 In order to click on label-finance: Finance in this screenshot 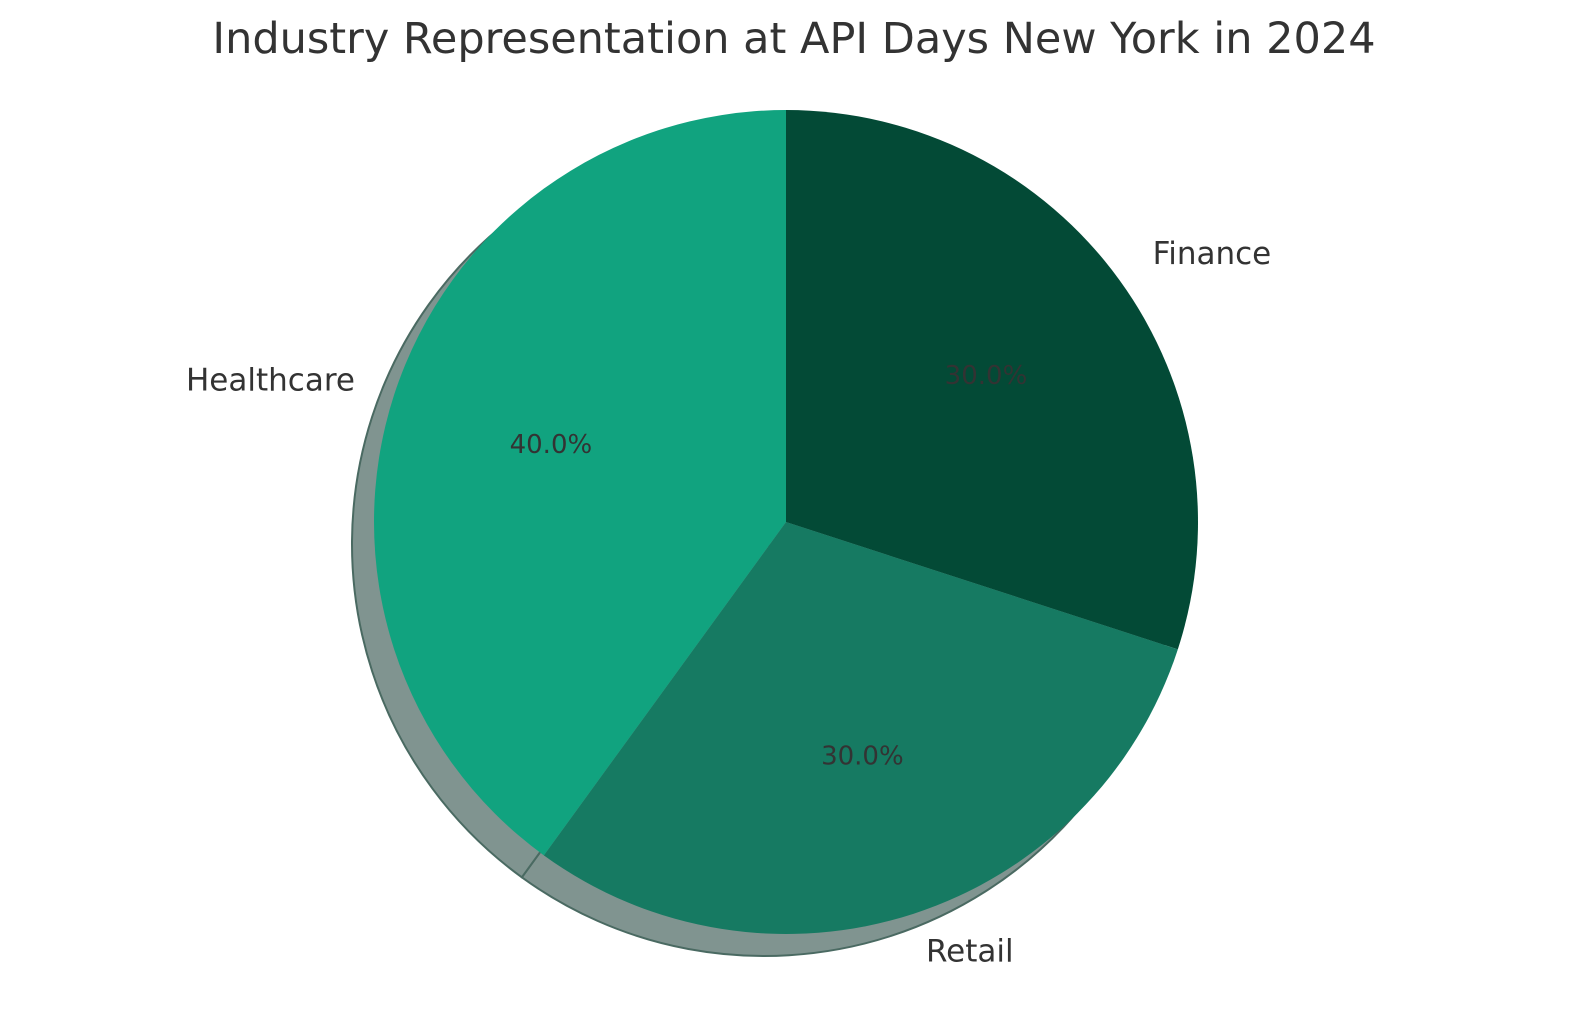, I will do `click(1212, 254)`.